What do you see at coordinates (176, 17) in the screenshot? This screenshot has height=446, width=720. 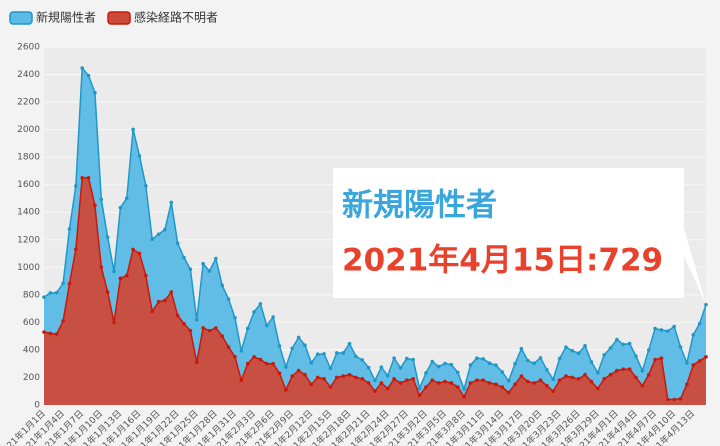 I see `legend-label: 感染経路不明者` at bounding box center [176, 17].